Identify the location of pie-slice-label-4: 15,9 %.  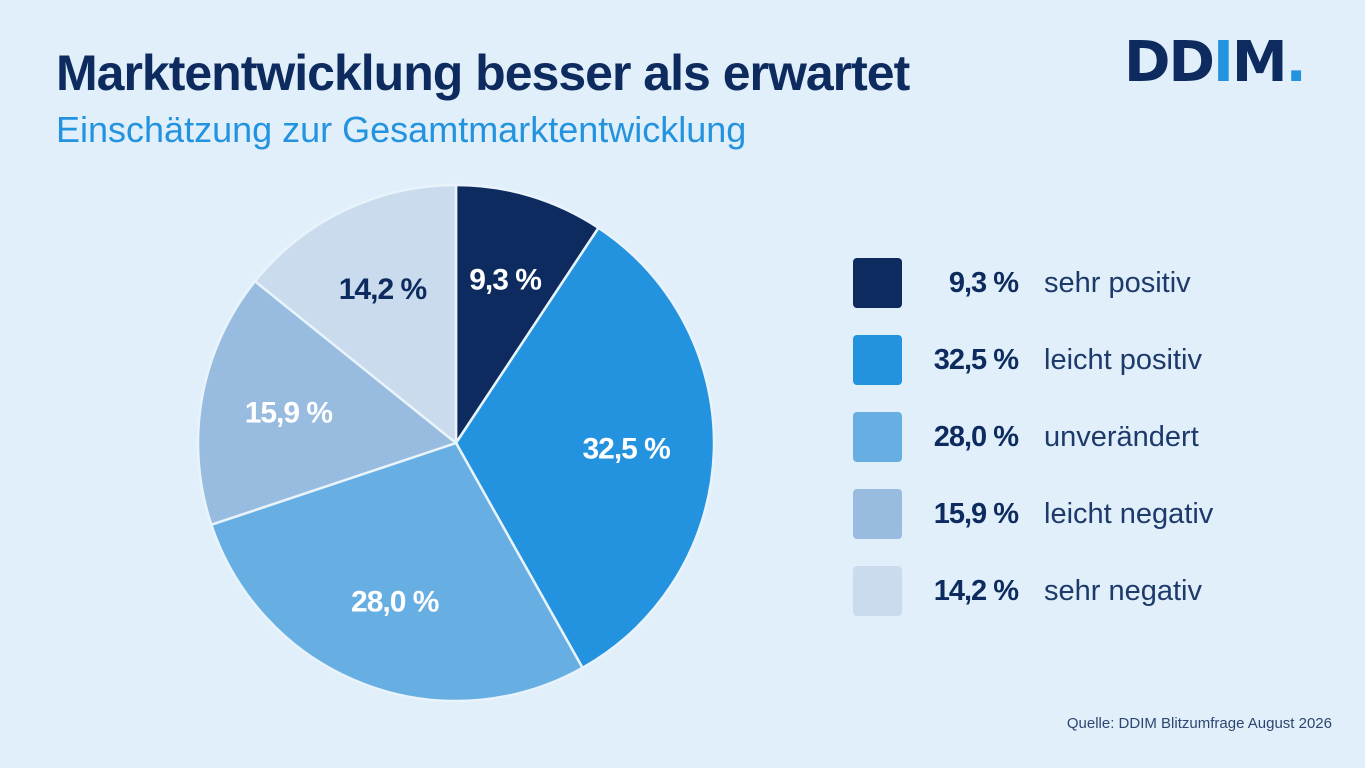
(289, 412).